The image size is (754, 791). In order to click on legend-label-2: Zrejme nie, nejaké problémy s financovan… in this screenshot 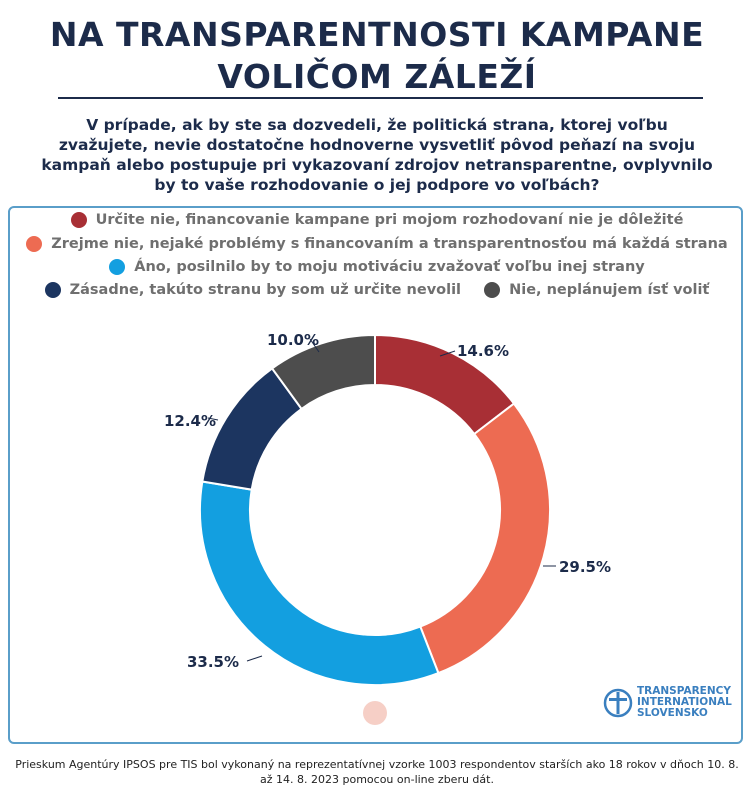, I will do `click(389, 244)`.